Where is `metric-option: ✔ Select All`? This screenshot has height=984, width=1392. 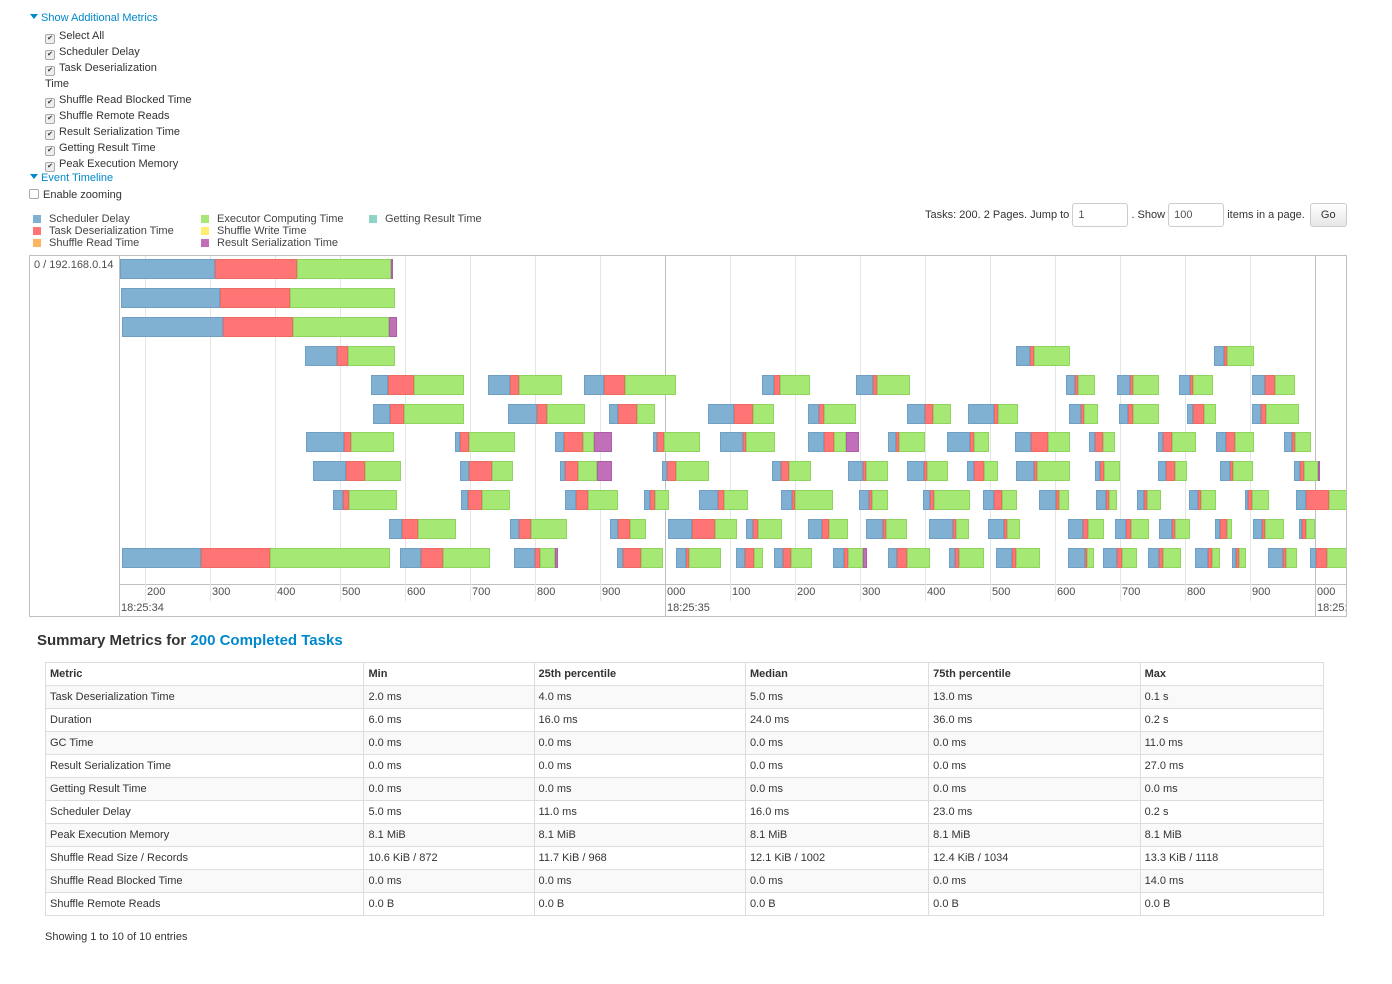 metric-option: ✔ Select All is located at coordinates (74, 36).